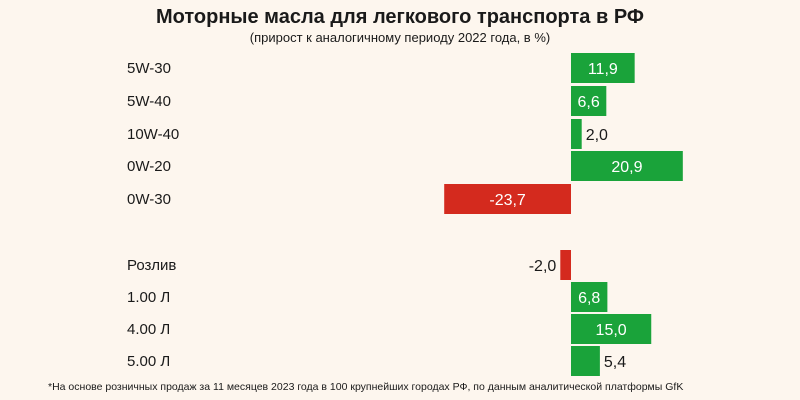  Describe the element at coordinates (149, 101) in the screenshot. I see `category-label-5w-40: 5W-40` at that location.